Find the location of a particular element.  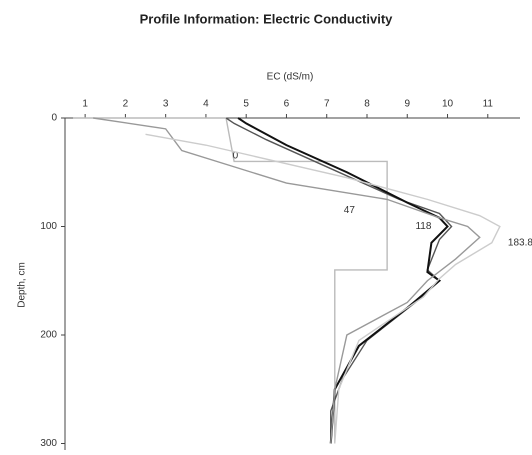

x-tick-label: 7 is located at coordinates (327, 104).